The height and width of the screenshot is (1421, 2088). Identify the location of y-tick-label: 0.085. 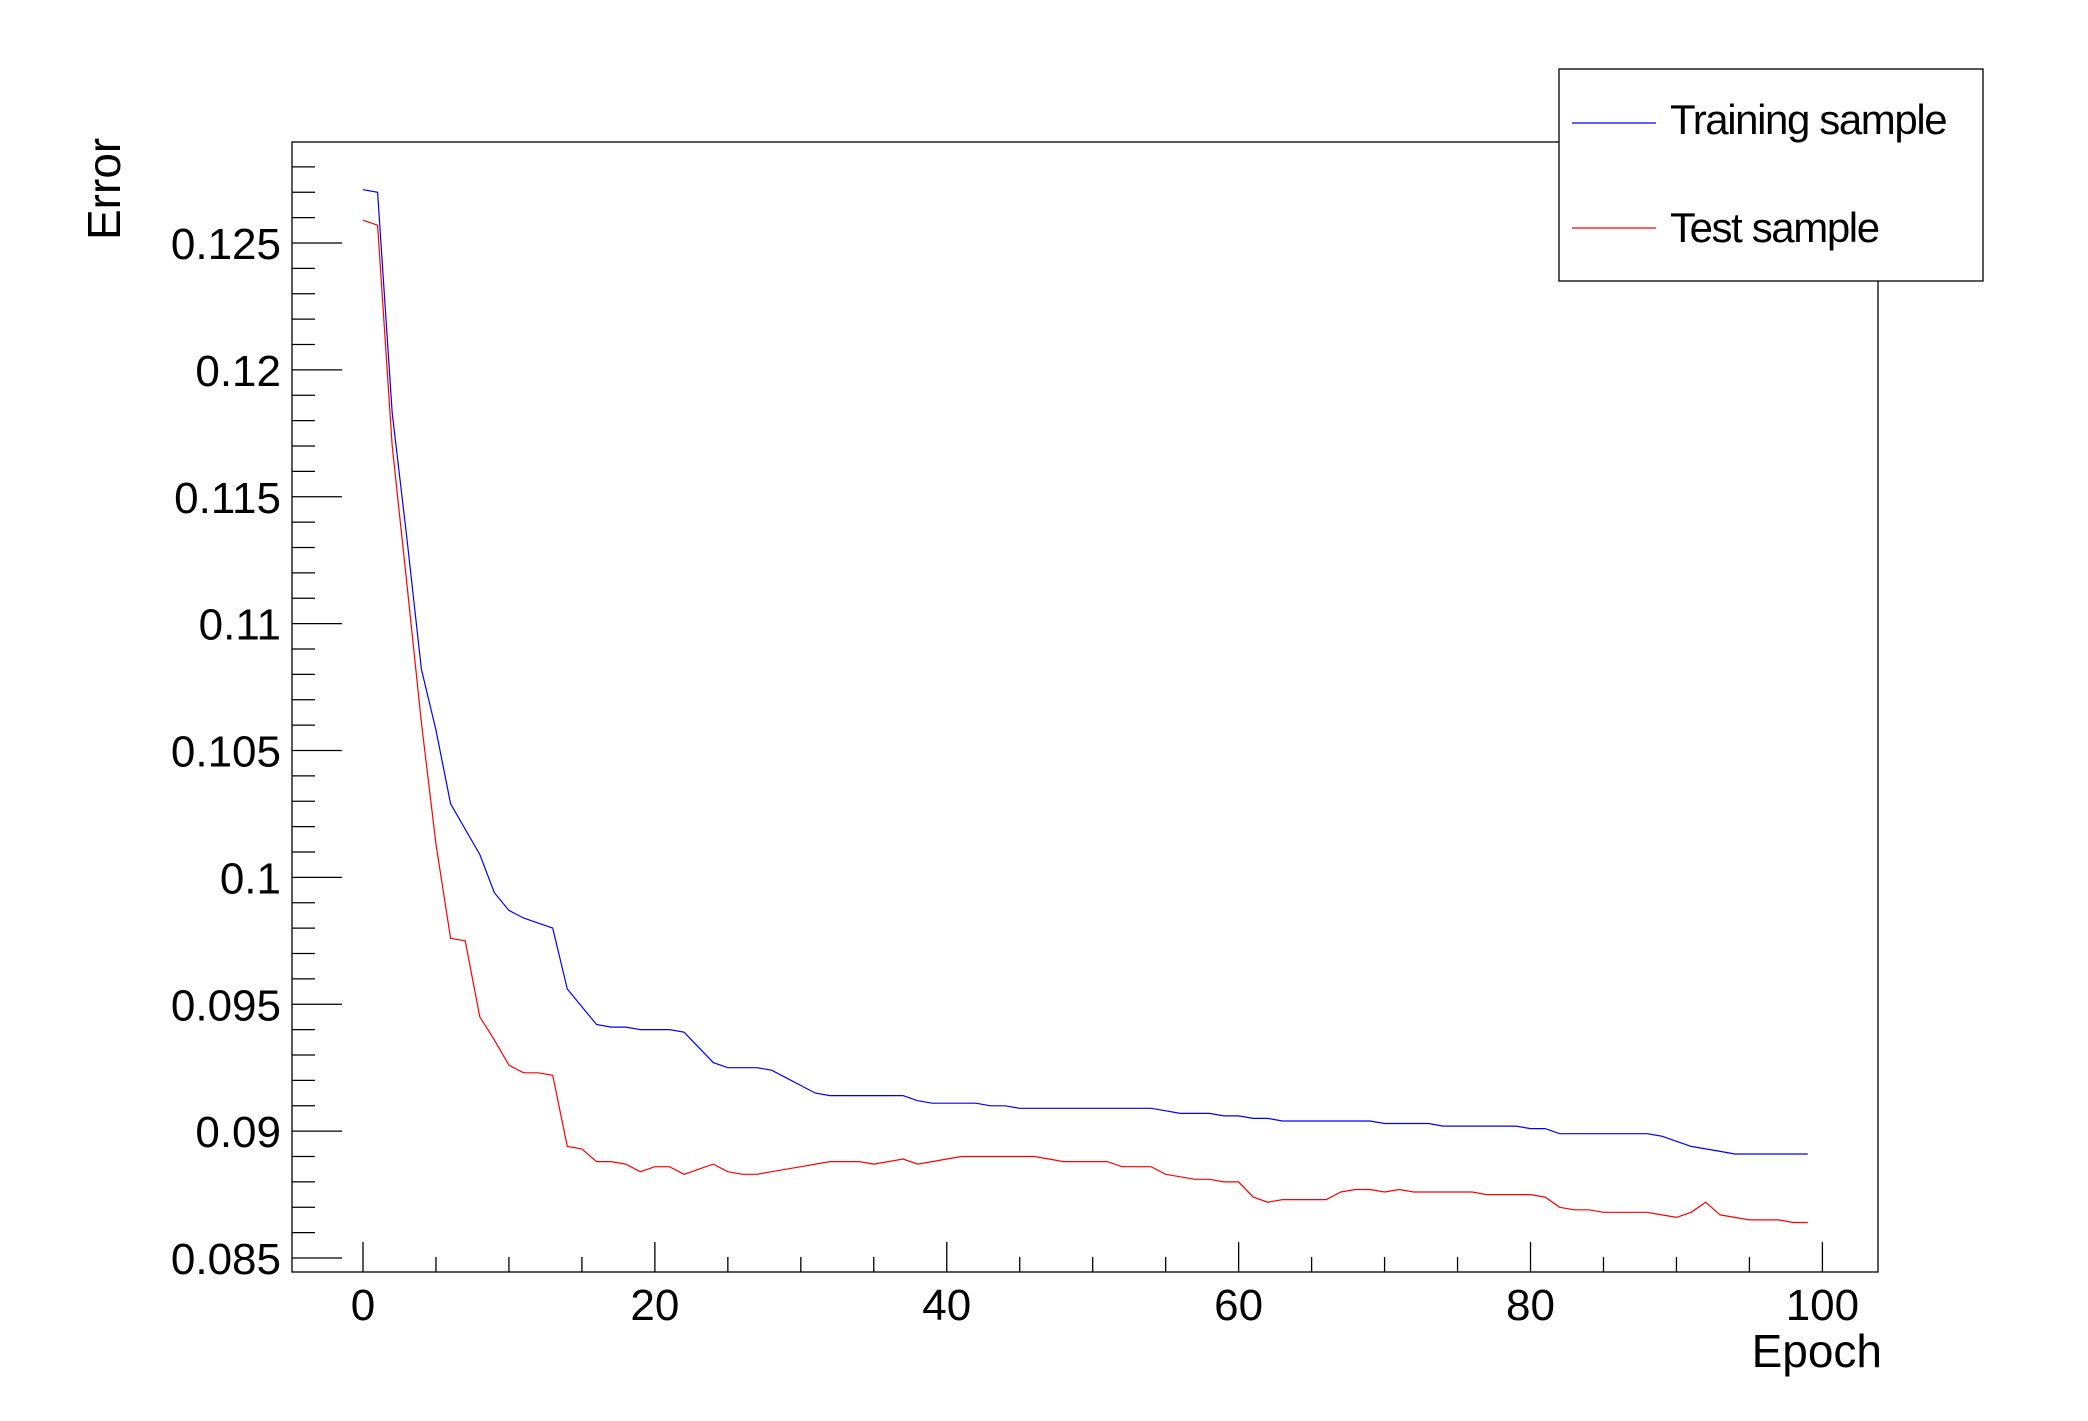
(226, 1259).